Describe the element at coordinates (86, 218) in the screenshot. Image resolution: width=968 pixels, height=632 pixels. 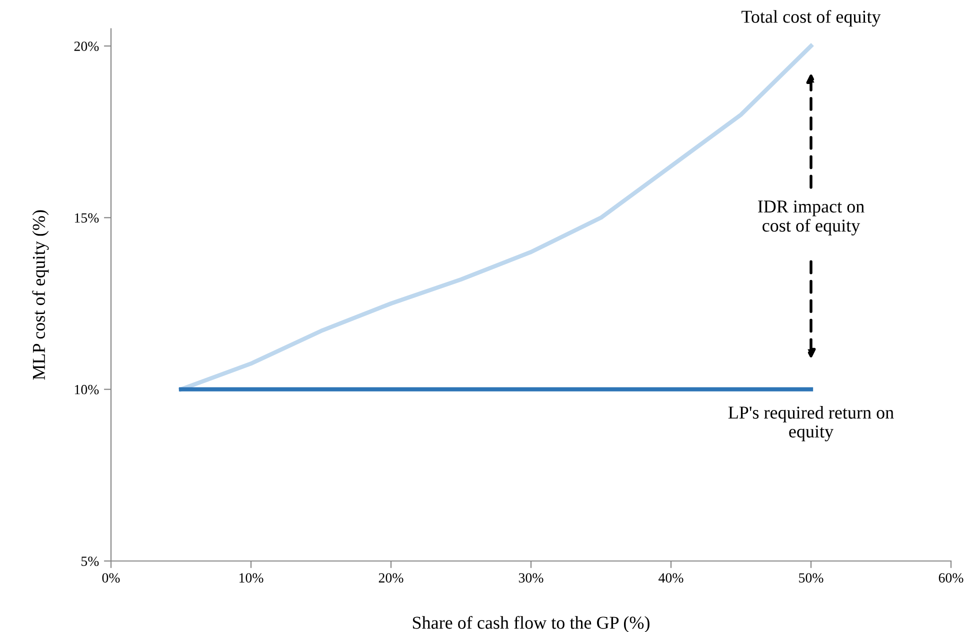
I see `y-tick-label: 15%` at that location.